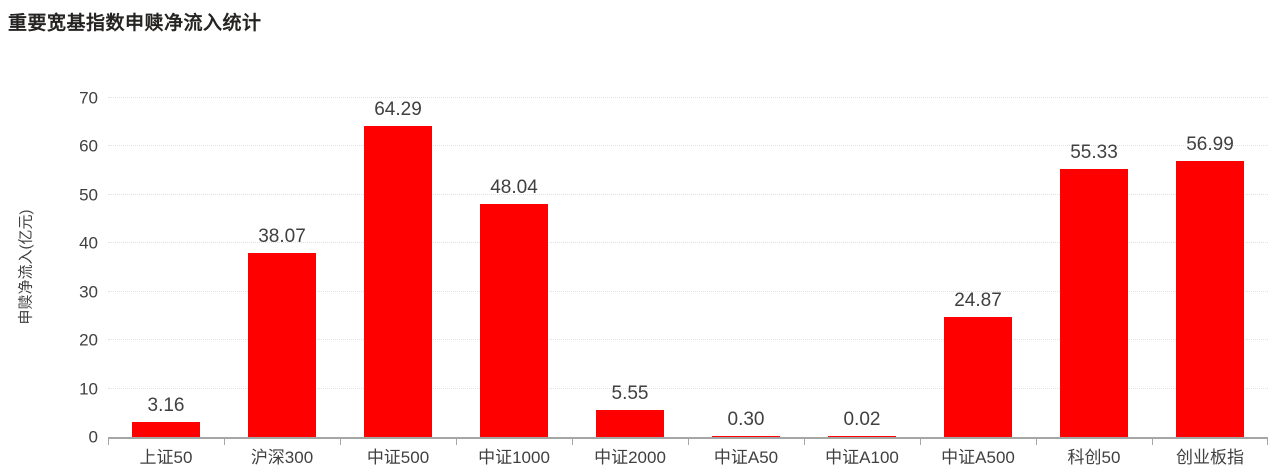 Image resolution: width=1274 pixels, height=476 pixels. I want to click on category-label-中证A100: 中证A100, so click(862, 457).